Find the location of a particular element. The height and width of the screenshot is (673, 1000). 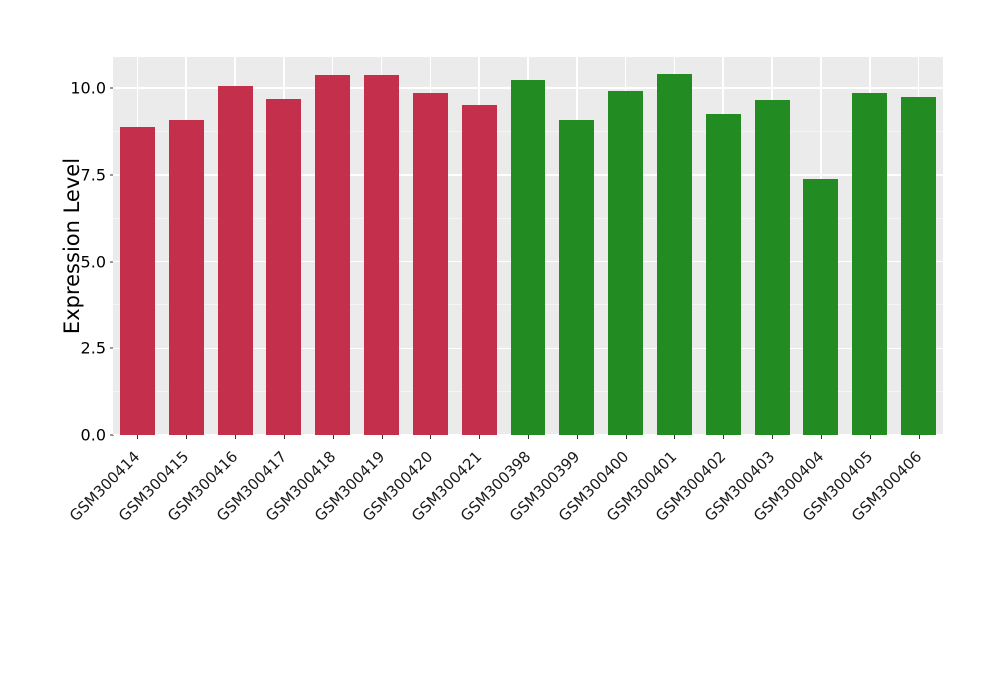

y-tick-label: 2.5 is located at coordinates (93, 348).